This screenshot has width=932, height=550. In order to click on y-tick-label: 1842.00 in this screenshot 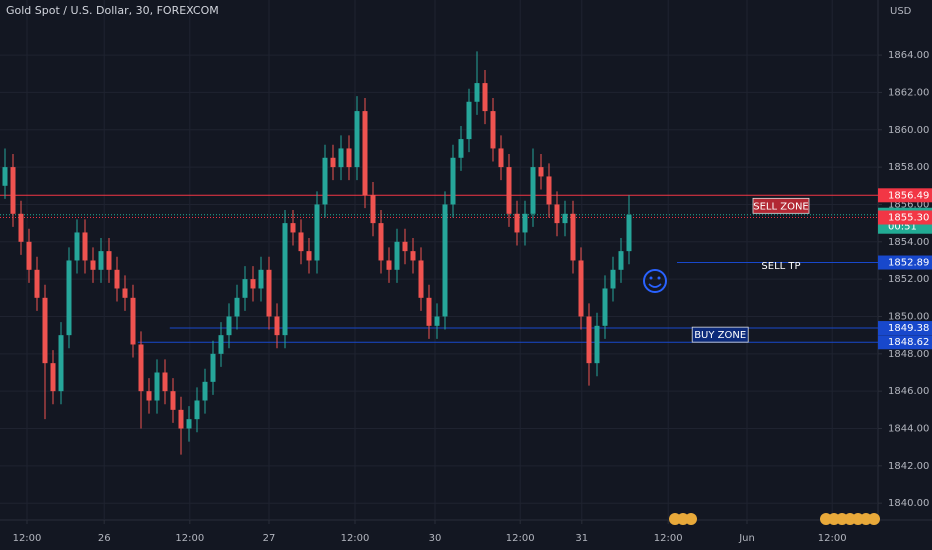, I will do `click(908, 466)`.